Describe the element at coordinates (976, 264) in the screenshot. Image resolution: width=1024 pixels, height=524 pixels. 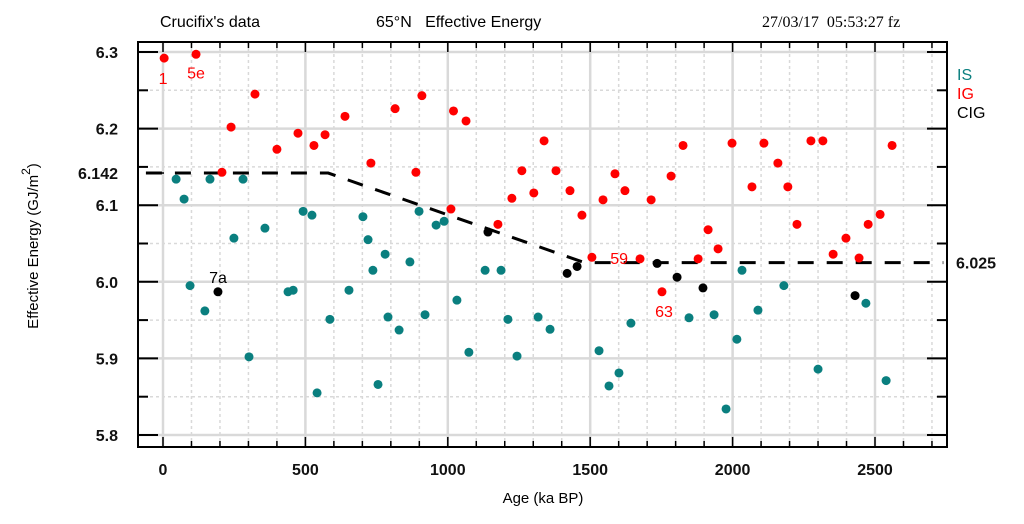
I see `y-tick-label-6025: 6.025` at that location.